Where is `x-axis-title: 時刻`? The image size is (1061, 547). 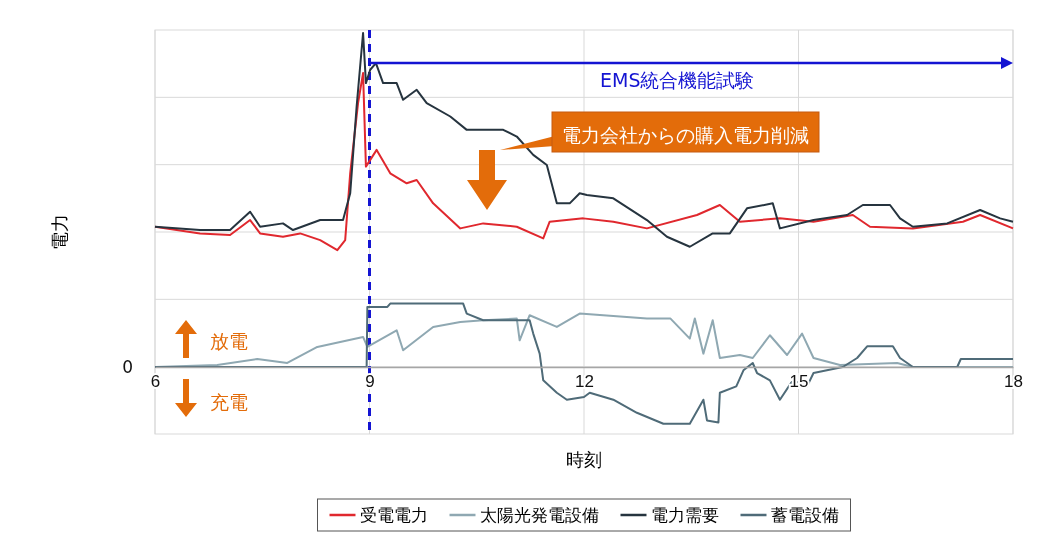 x-axis-title: 時刻 is located at coordinates (584, 459).